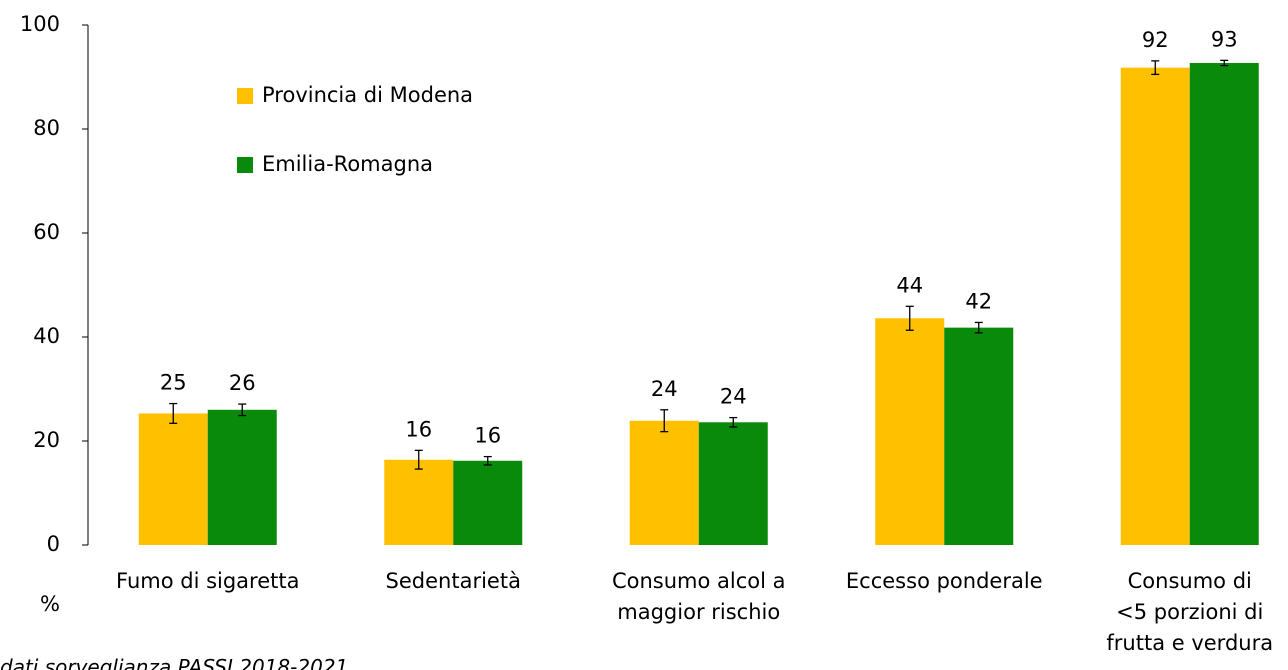 The width and height of the screenshot is (1288, 670). What do you see at coordinates (46, 440) in the screenshot?
I see `y-tick-label: 20` at bounding box center [46, 440].